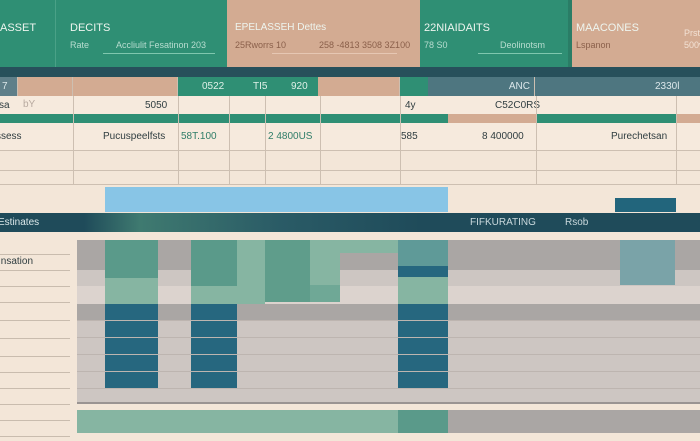  I want to click on band-tab: Rsob, so click(577, 222).